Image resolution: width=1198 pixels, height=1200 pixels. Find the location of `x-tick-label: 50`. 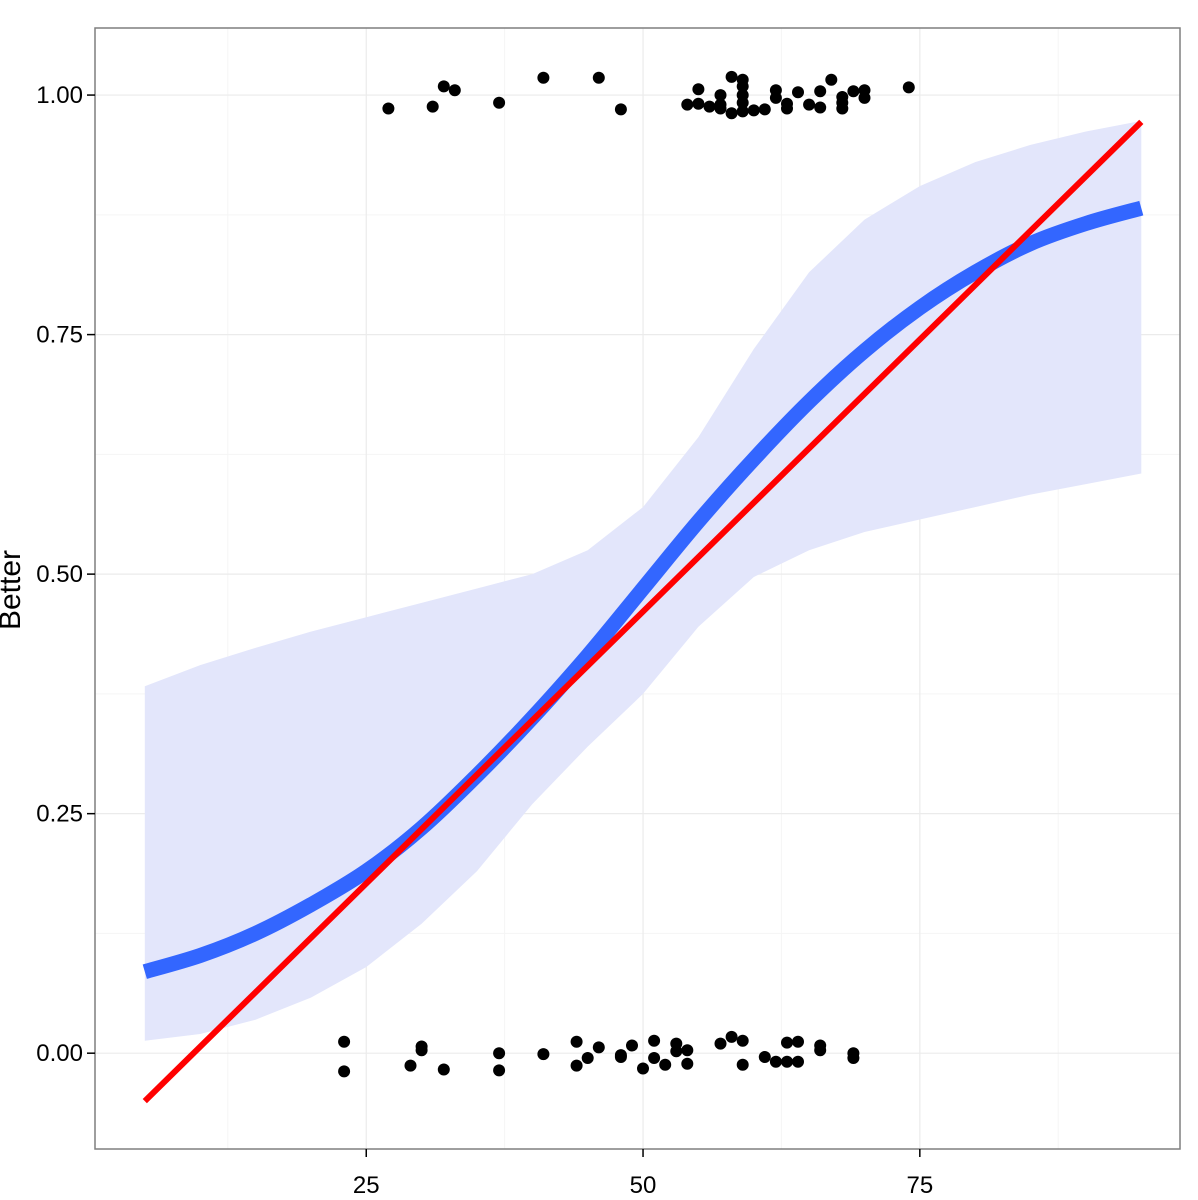

x-tick-label: 50 is located at coordinates (643, 1185).